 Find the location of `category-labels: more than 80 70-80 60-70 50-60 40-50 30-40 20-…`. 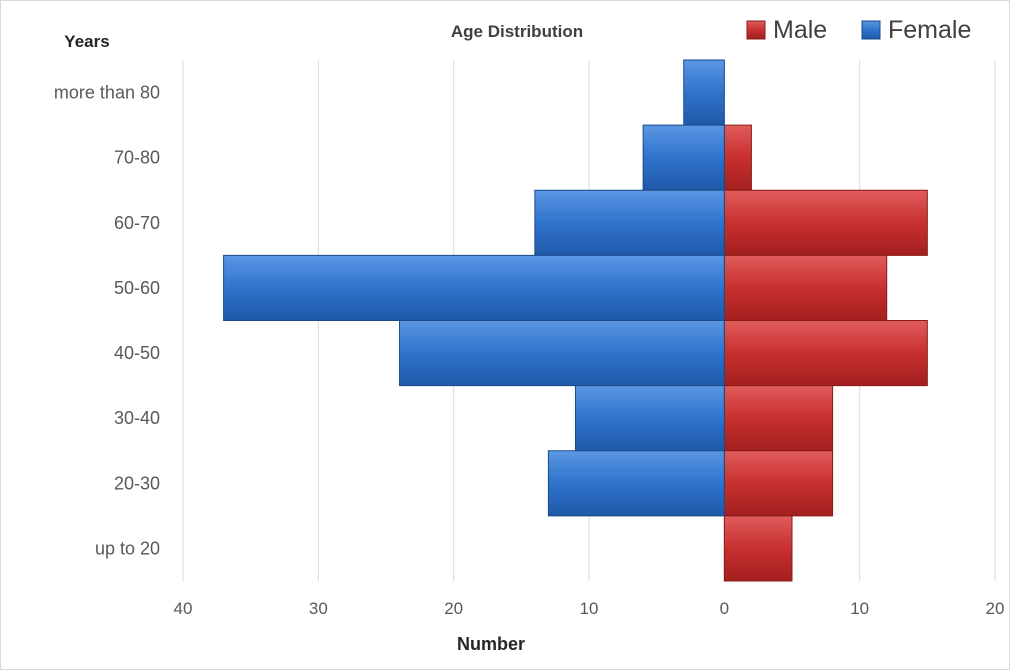

category-labels: more than 80 70-80 60-70 50-60 40-50 30-40 20-… is located at coordinates (107, 321).